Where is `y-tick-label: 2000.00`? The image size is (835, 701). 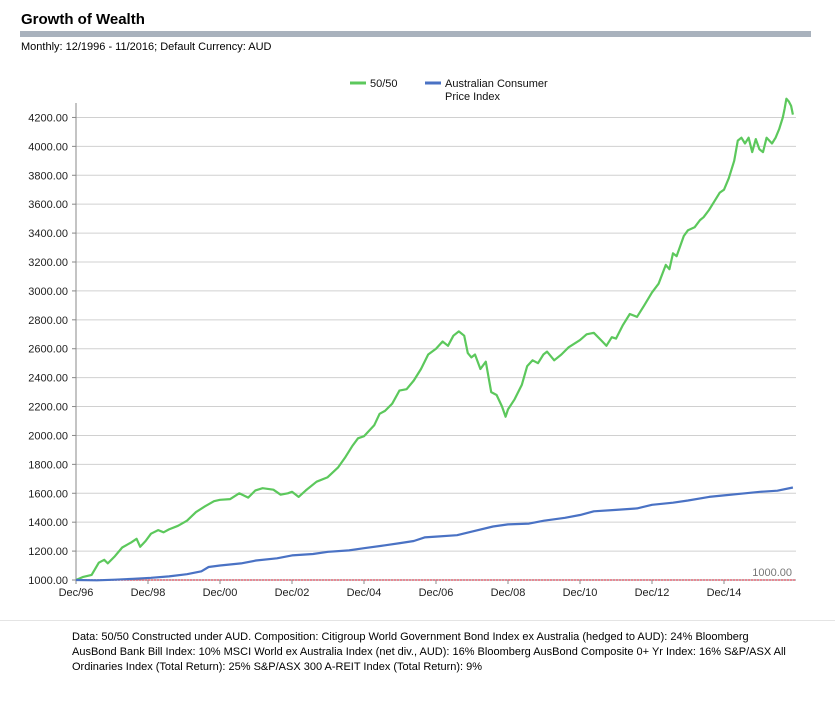 y-tick-label: 2000.00 is located at coordinates (48, 436).